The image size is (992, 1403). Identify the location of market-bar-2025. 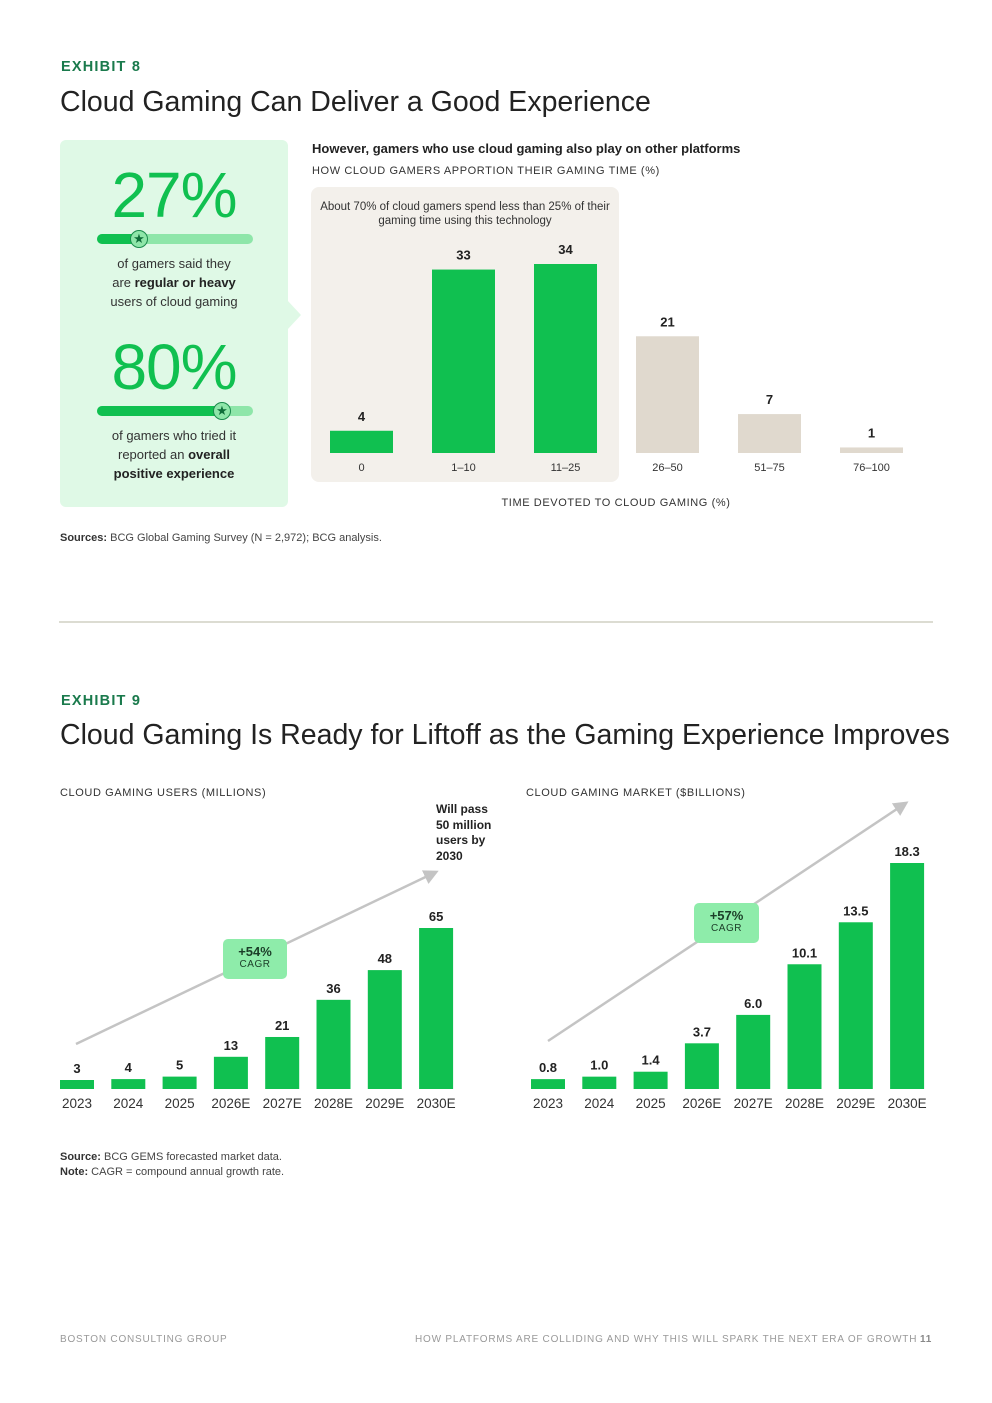
(650, 1080).